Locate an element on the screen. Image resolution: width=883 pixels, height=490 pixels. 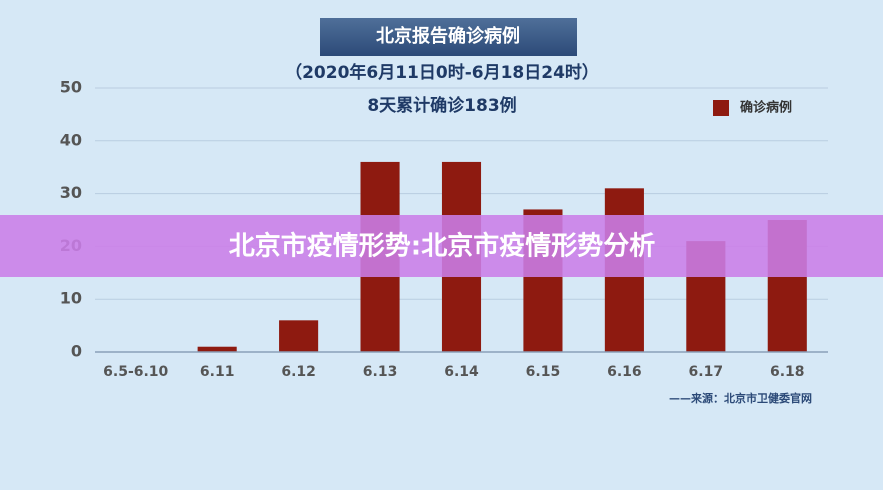
y-tick-label: 40 is located at coordinates (71, 139).